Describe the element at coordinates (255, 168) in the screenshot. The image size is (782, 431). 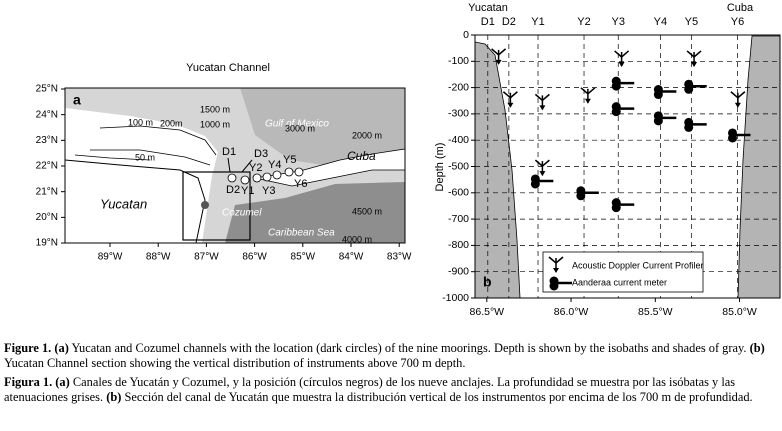
I see `station-label: Y2` at that location.